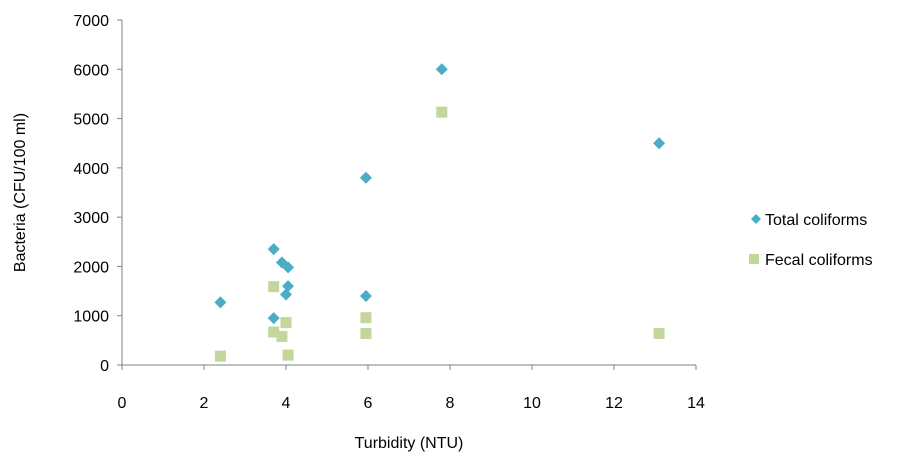 The width and height of the screenshot is (908, 457). I want to click on y-tick-label: 6000, so click(91, 70).